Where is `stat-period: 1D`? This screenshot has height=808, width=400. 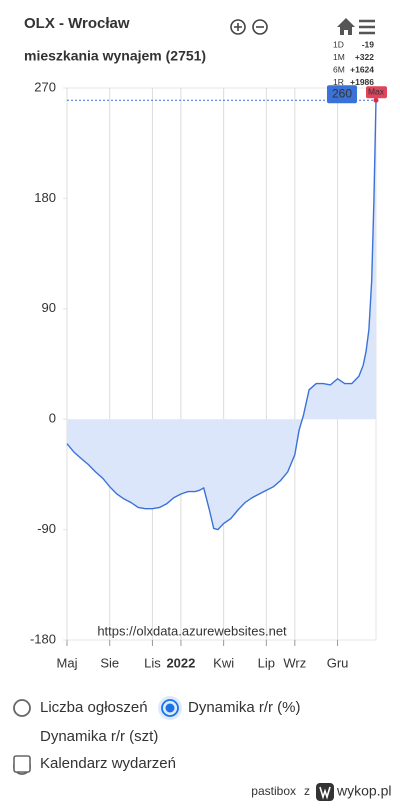
stat-period: 1D is located at coordinates (338, 44).